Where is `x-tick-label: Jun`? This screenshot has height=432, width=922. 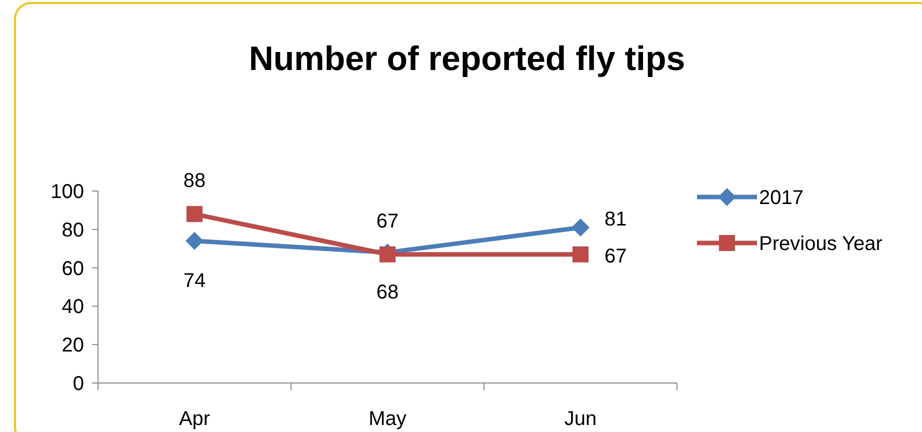
x-tick-label: Jun is located at coordinates (580, 419).